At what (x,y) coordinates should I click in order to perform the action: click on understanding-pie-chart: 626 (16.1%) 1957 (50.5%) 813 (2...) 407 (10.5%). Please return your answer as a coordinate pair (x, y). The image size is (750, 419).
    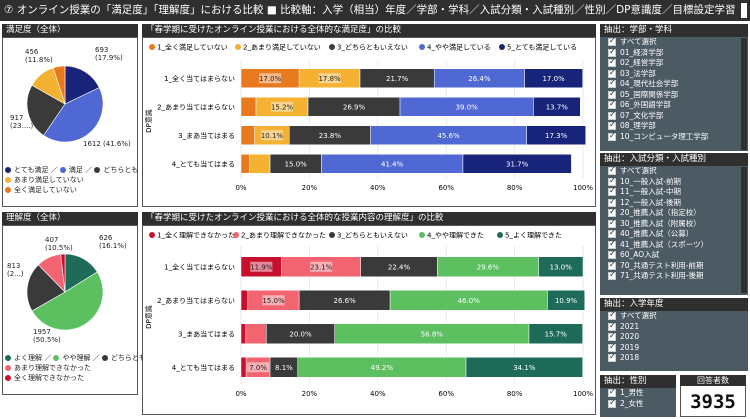
    Looking at the image, I should click on (70, 288).